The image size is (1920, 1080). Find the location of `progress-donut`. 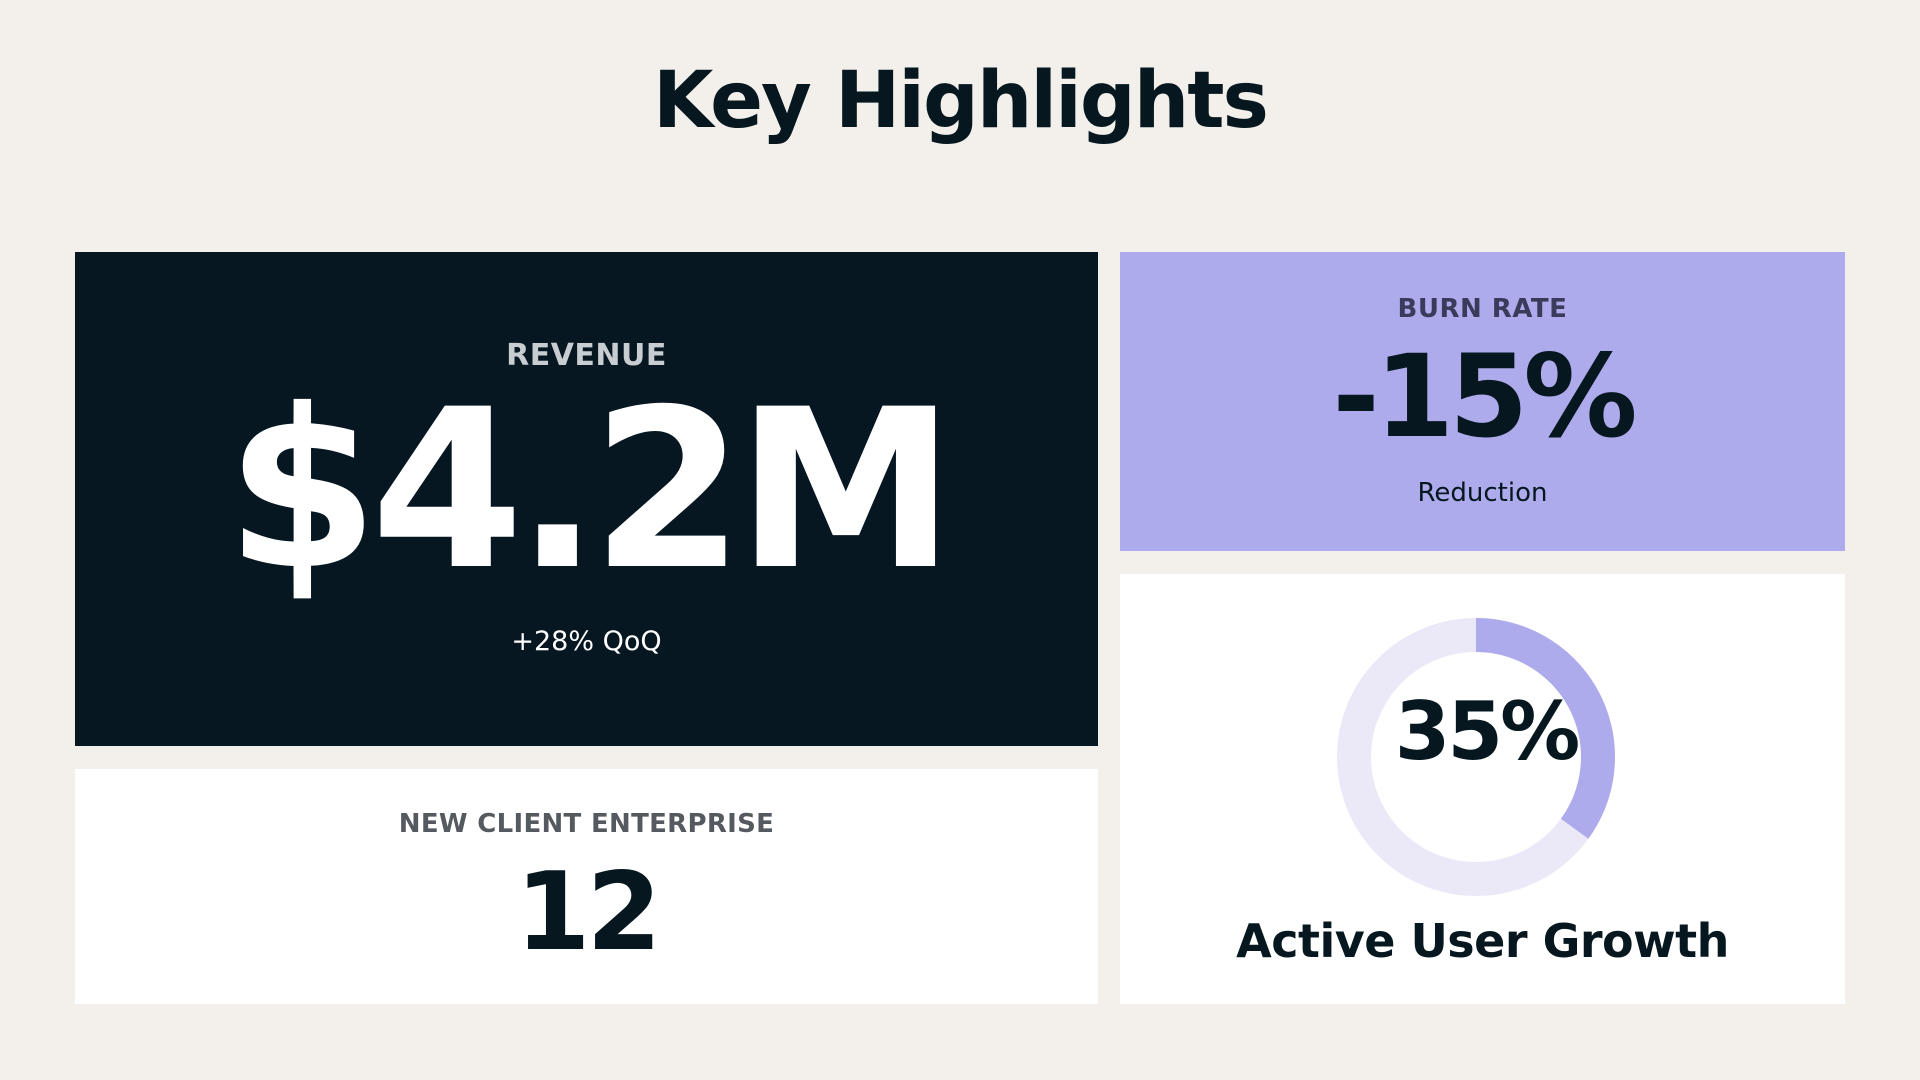

progress-donut is located at coordinates (1476, 757).